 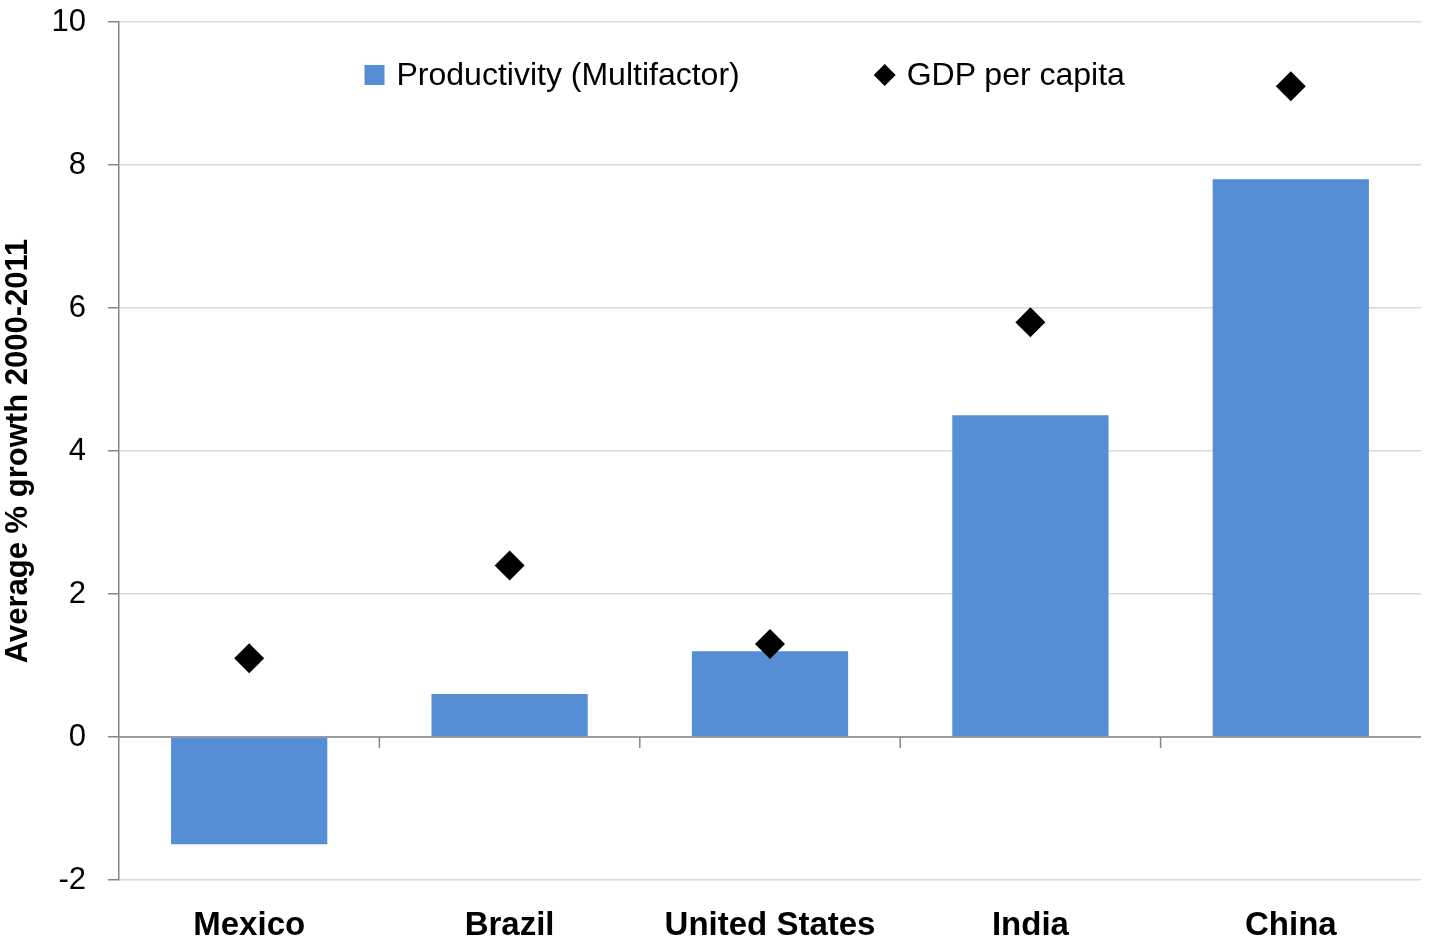 What do you see at coordinates (568, 73) in the screenshot?
I see `legend-label: Productivity (Multifactor)` at bounding box center [568, 73].